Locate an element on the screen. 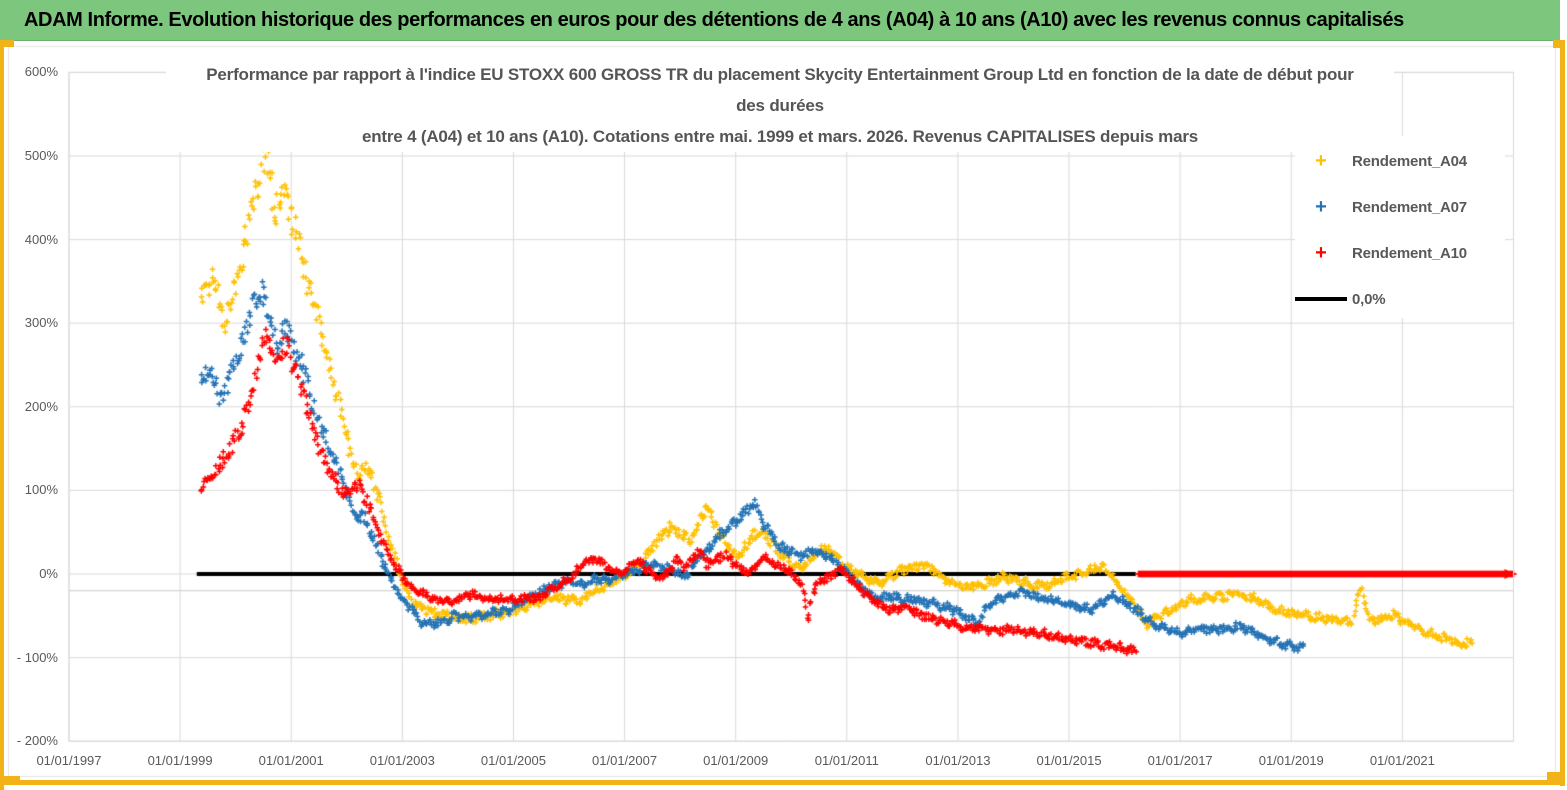 This screenshot has height=790, width=1567. x-tick-label: 01/01/2001 is located at coordinates (291, 760).